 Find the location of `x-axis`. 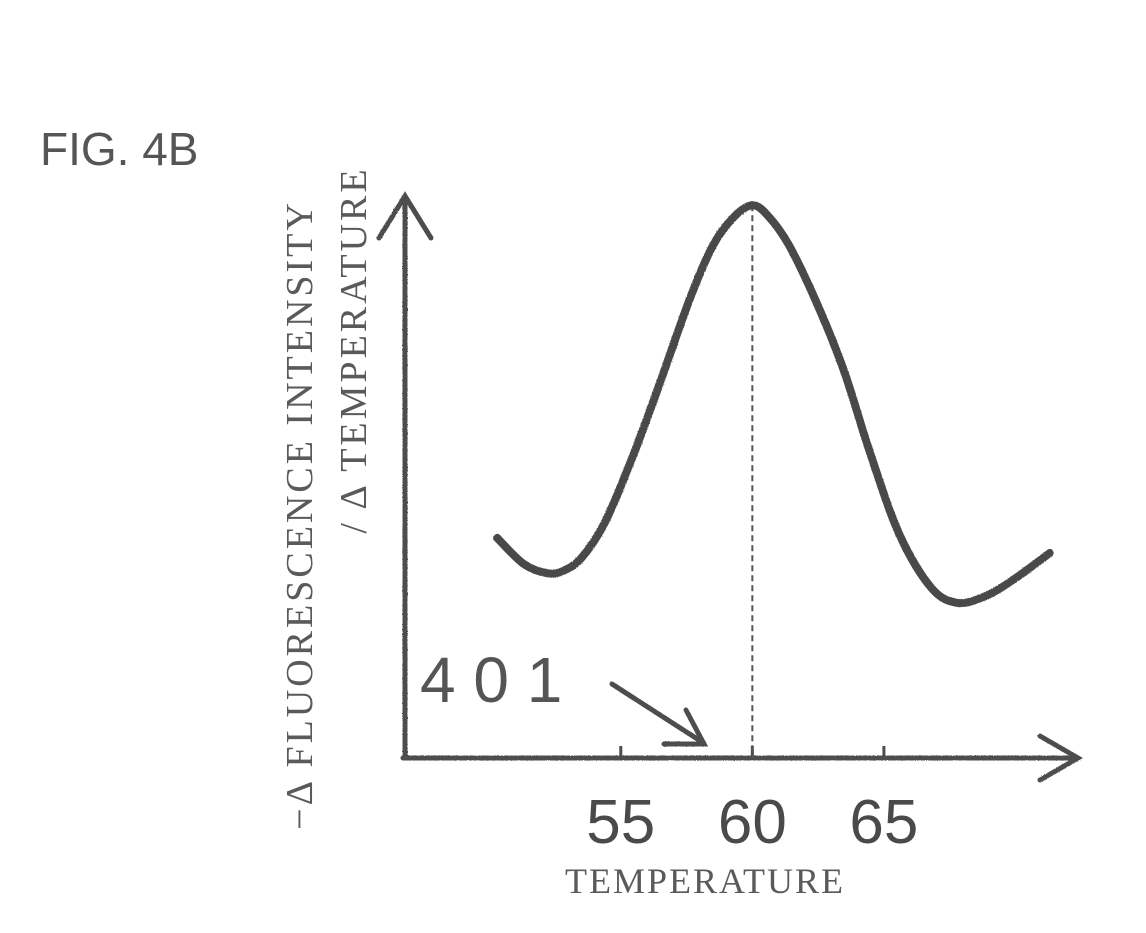

x-axis is located at coordinates (740, 758).